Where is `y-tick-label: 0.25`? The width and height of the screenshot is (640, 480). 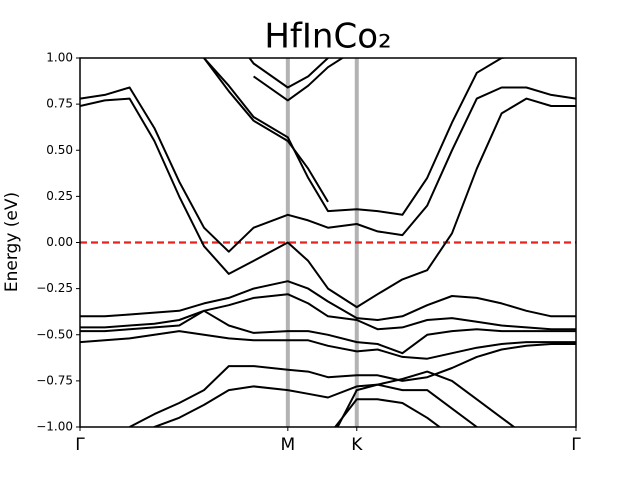
y-tick-label: 0.25 is located at coordinates (59, 196).